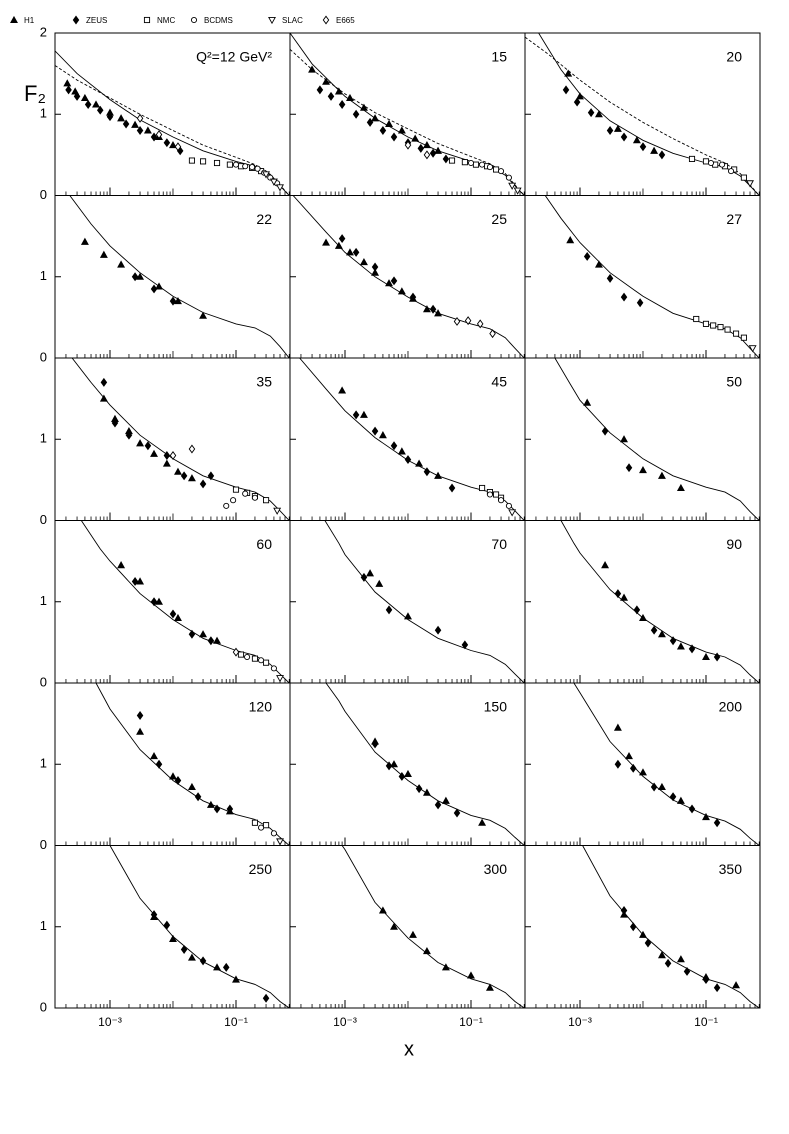 The image size is (789, 1134). Describe the element at coordinates (499, 219) in the screenshot. I see `panel-label: 25` at that location.